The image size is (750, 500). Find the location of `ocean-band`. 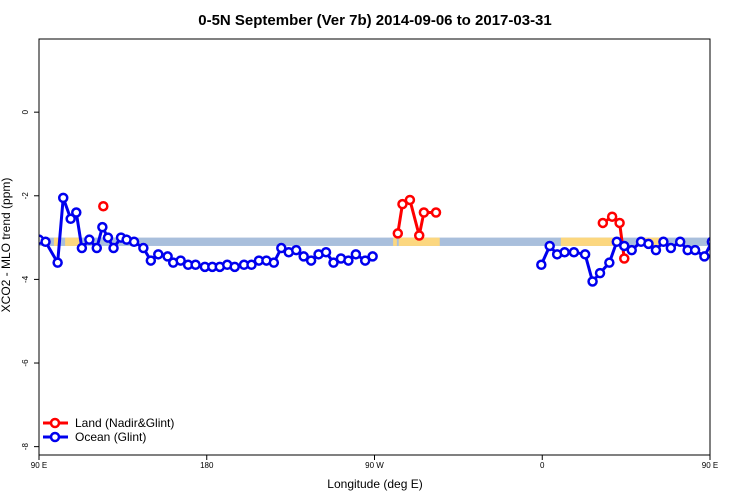

ocean-band is located at coordinates (374, 241).